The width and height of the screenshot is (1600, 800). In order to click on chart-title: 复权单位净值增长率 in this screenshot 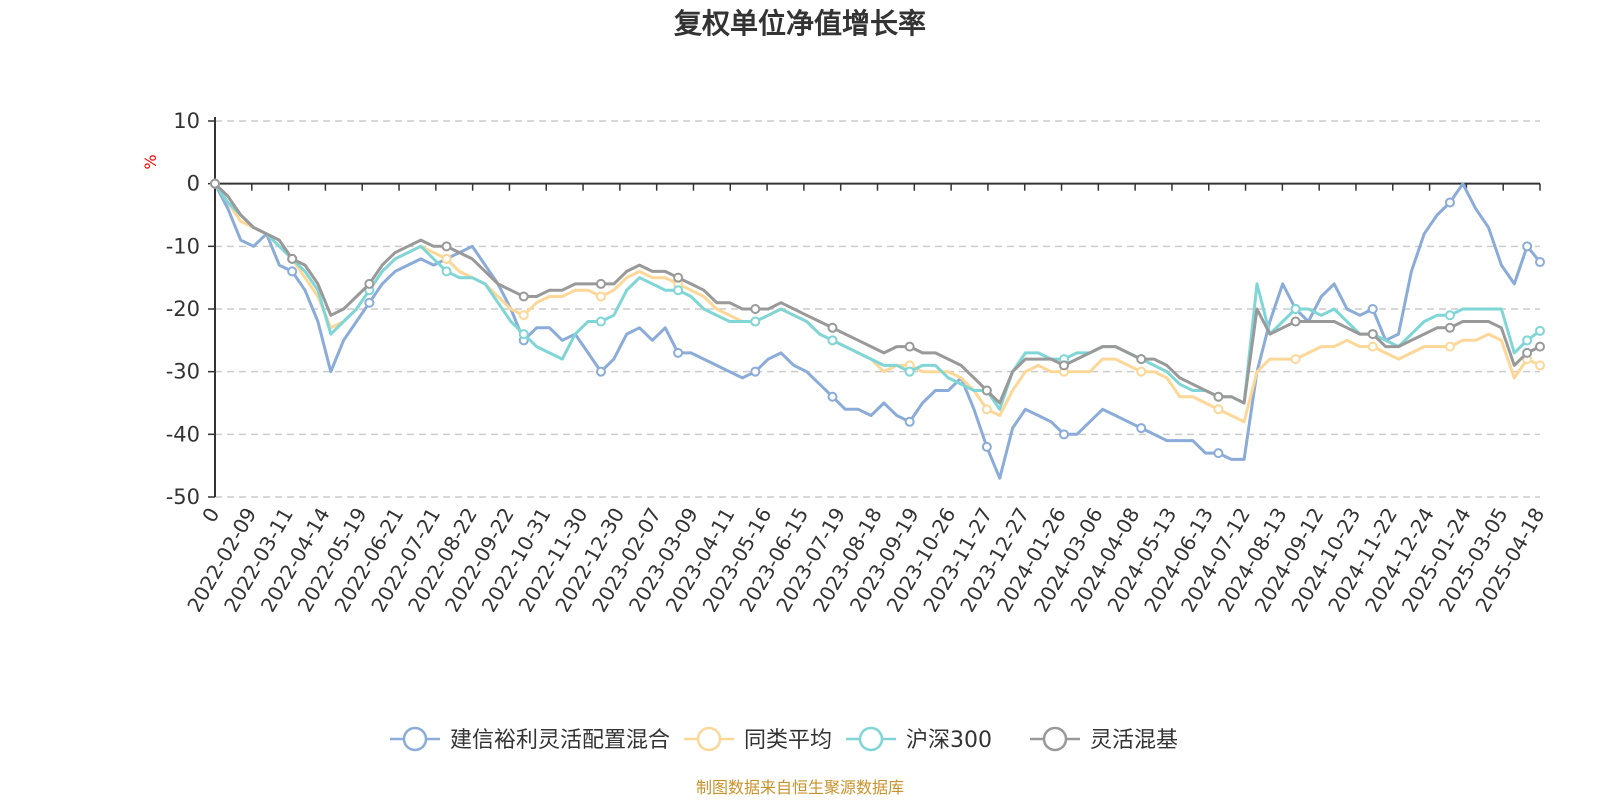, I will do `click(800, 23)`.